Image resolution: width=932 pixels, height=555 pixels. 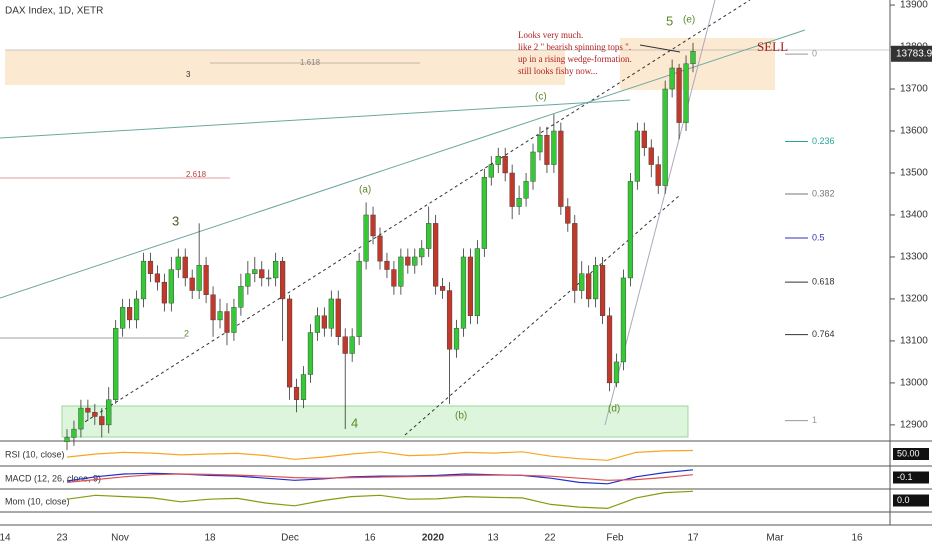 What do you see at coordinates (175, 220) in the screenshot?
I see `wave-label: 3` at bounding box center [175, 220].